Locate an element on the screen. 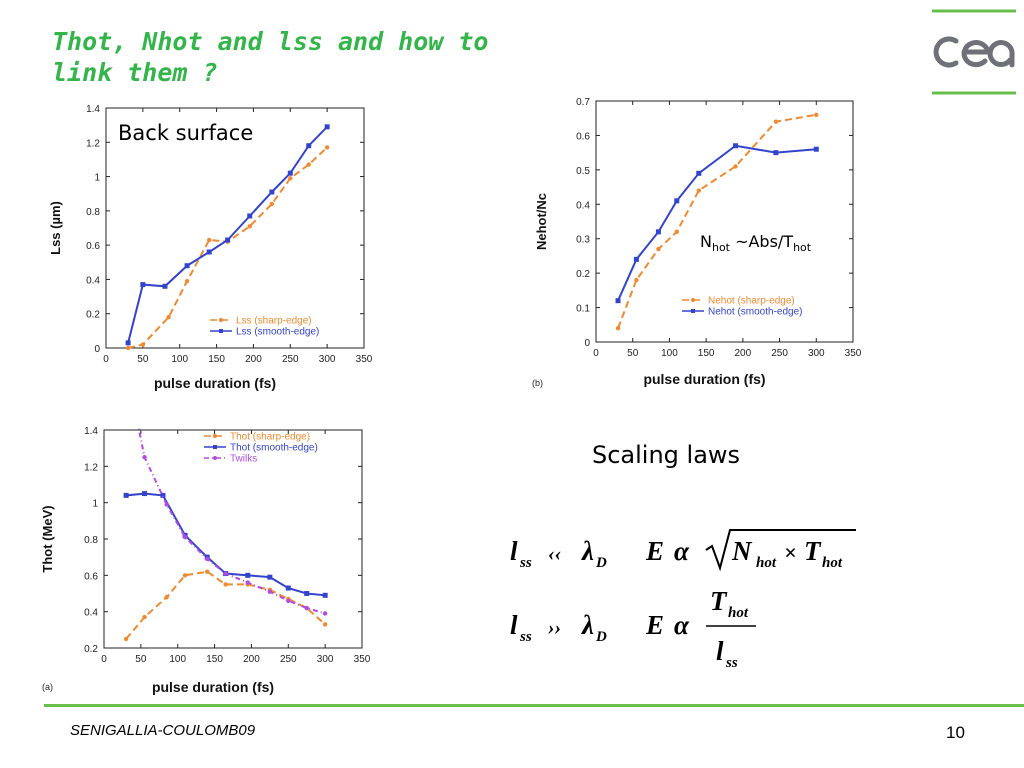  y-tick-label: 0.6 is located at coordinates (91, 576).